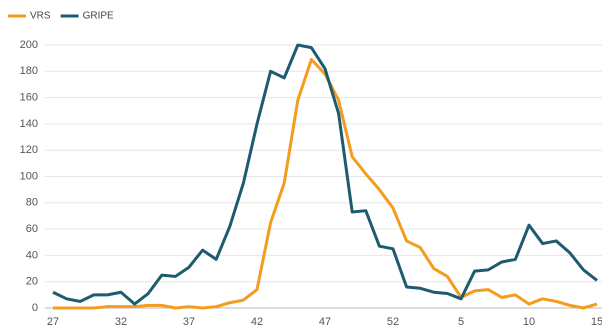 The height and width of the screenshot is (331, 602). I want to click on y-tick-label: 100, so click(29, 176).